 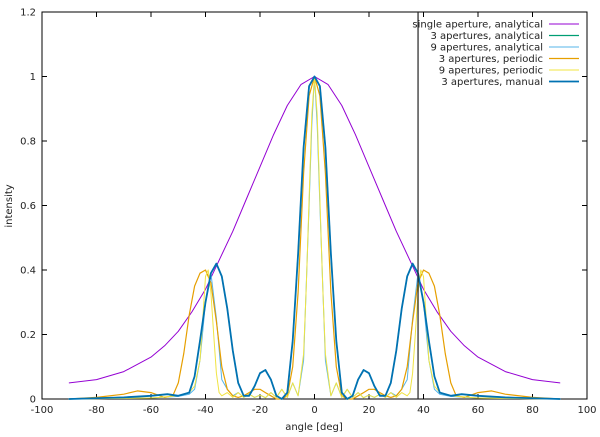 I want to click on x-tick-label: -20, so click(x=260, y=410).